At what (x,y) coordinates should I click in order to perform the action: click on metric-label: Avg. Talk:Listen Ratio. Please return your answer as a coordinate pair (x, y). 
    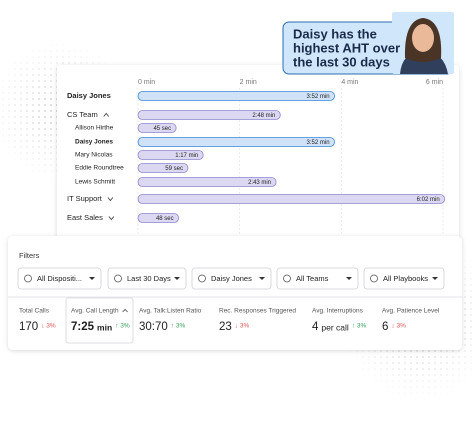
    Looking at the image, I should click on (170, 311).